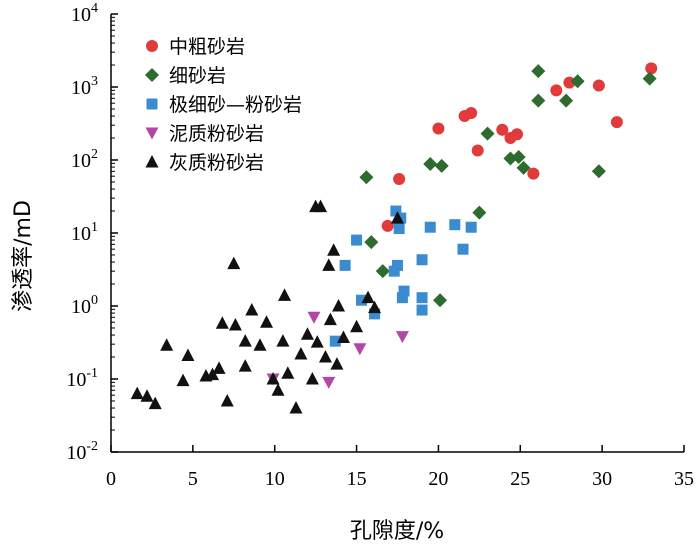 The width and height of the screenshot is (700, 556). Describe the element at coordinates (357, 479) in the screenshot. I see `x-tick-label: 15` at that location.